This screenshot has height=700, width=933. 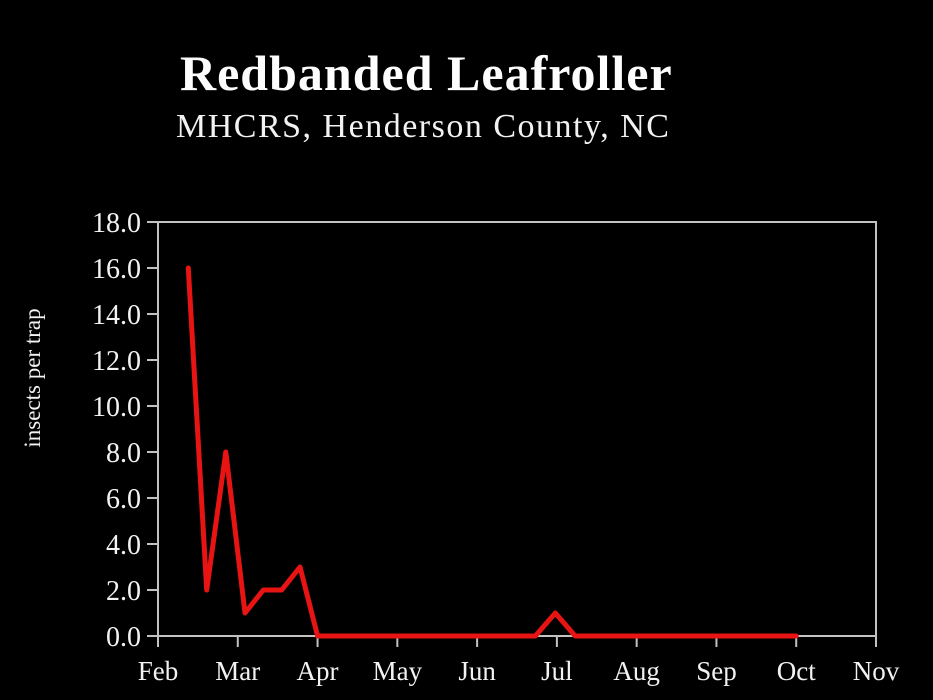 What do you see at coordinates (237, 671) in the screenshot?
I see `x-tick-label: Mar` at bounding box center [237, 671].